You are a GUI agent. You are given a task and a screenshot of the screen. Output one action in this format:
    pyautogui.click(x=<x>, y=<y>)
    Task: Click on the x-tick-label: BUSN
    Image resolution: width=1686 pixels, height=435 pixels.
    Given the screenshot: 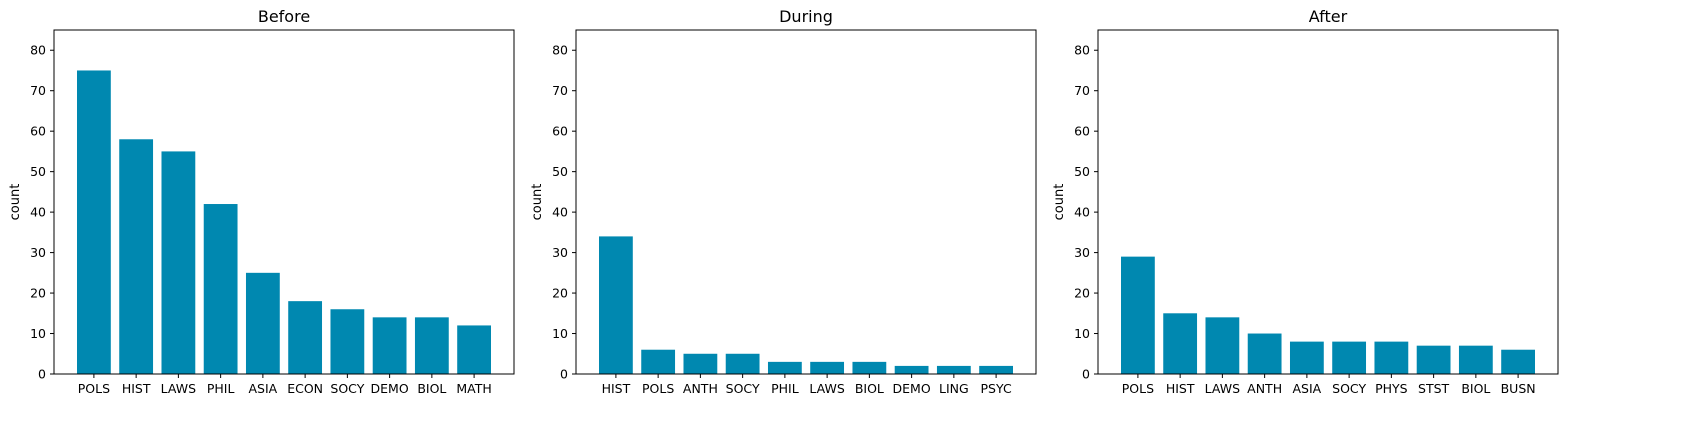 What is the action you would take?
    pyautogui.click(x=1518, y=388)
    